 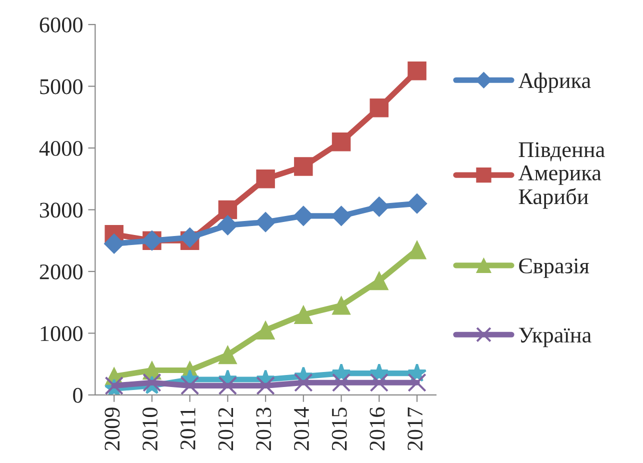 I want to click on legend-label: Україна, so click(x=555, y=338).